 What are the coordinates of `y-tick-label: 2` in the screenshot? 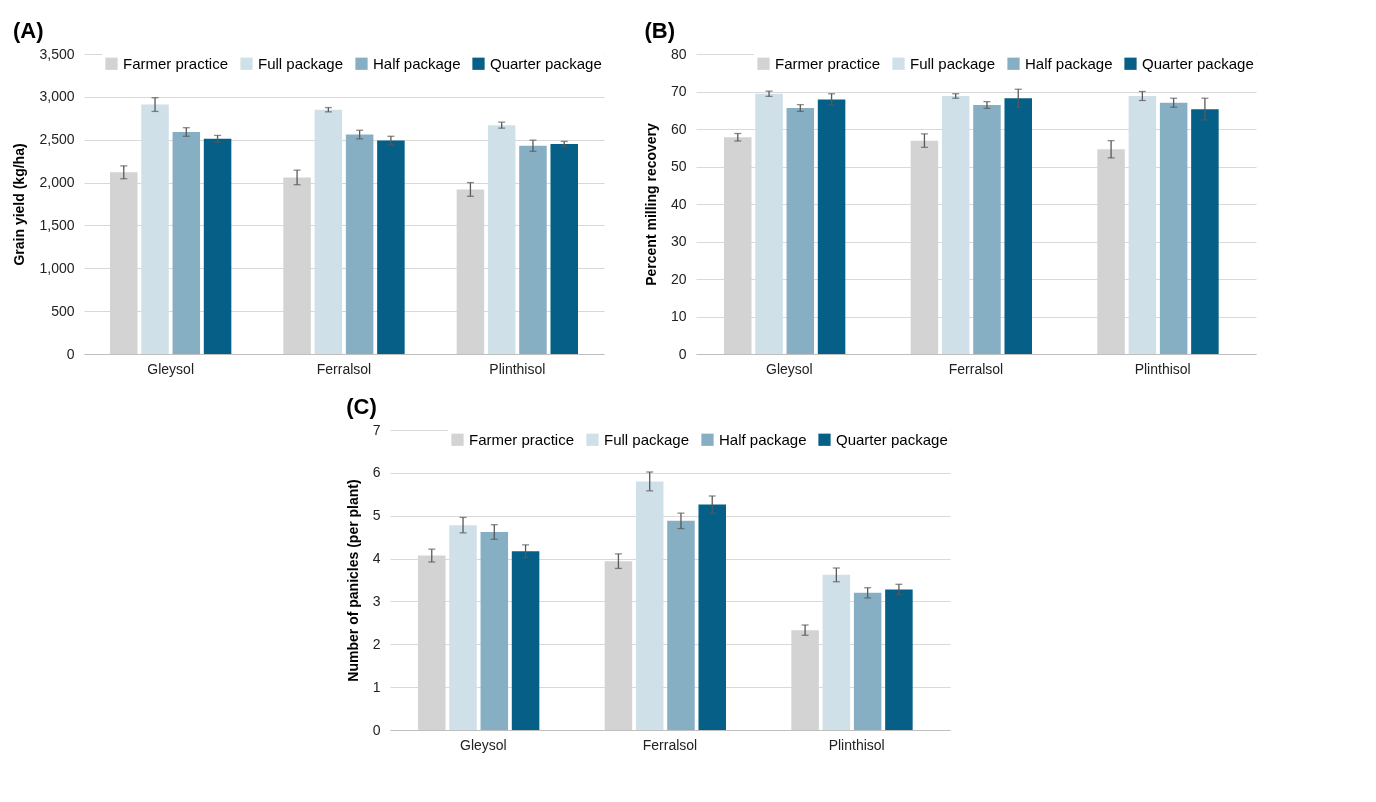 It's located at (376, 643).